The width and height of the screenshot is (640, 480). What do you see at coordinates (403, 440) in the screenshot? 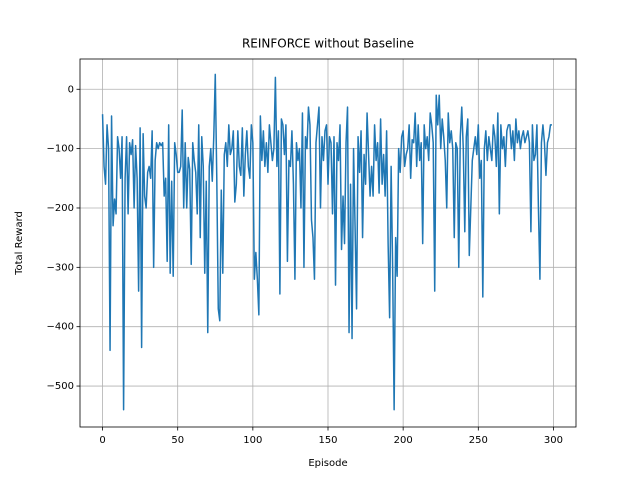
I see `x-tick-label: 200` at bounding box center [403, 440].